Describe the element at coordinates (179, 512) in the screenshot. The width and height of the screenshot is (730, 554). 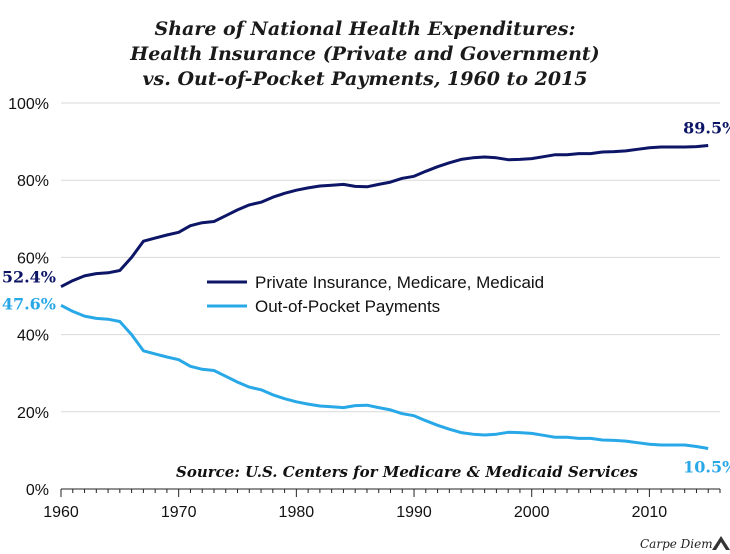
I see `x-tick-label-1970: 1970` at that location.